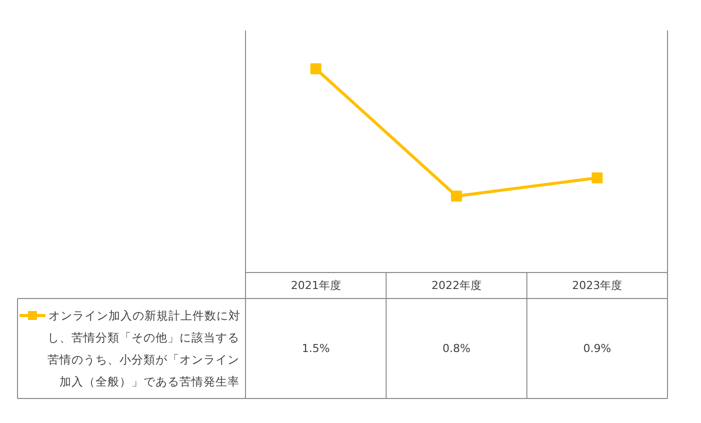  Describe the element at coordinates (456, 348) in the screenshot. I see `data-label: 0.8%` at that location.